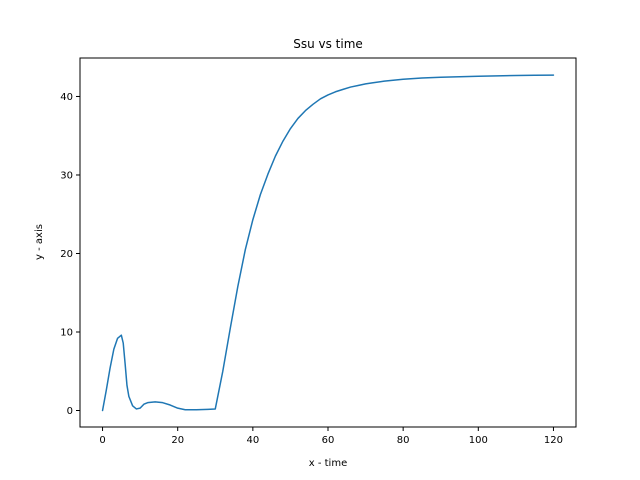 The height and width of the screenshot is (480, 640). I want to click on y-axis-label: y - axis, so click(39, 242).